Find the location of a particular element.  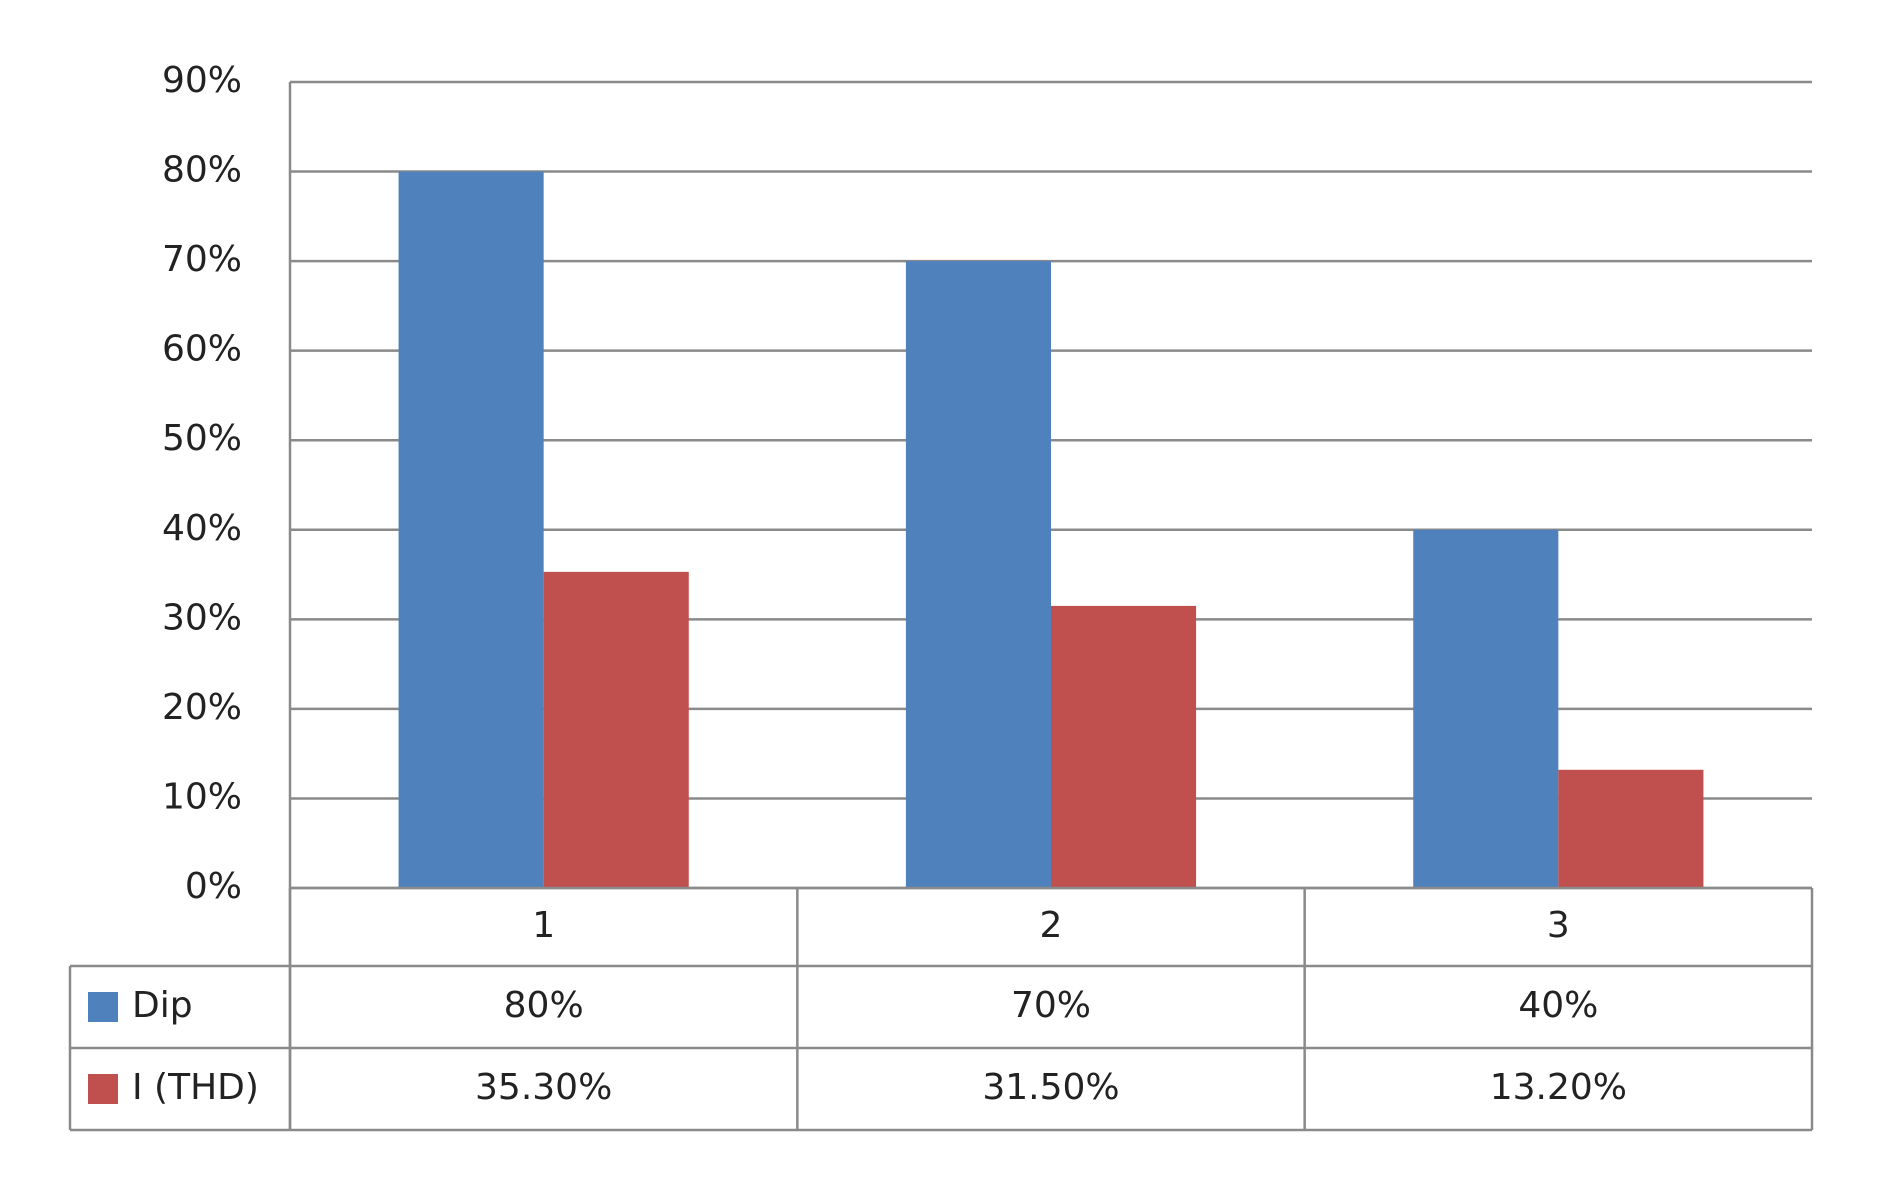

table-value: 40% is located at coordinates (1558, 1005).